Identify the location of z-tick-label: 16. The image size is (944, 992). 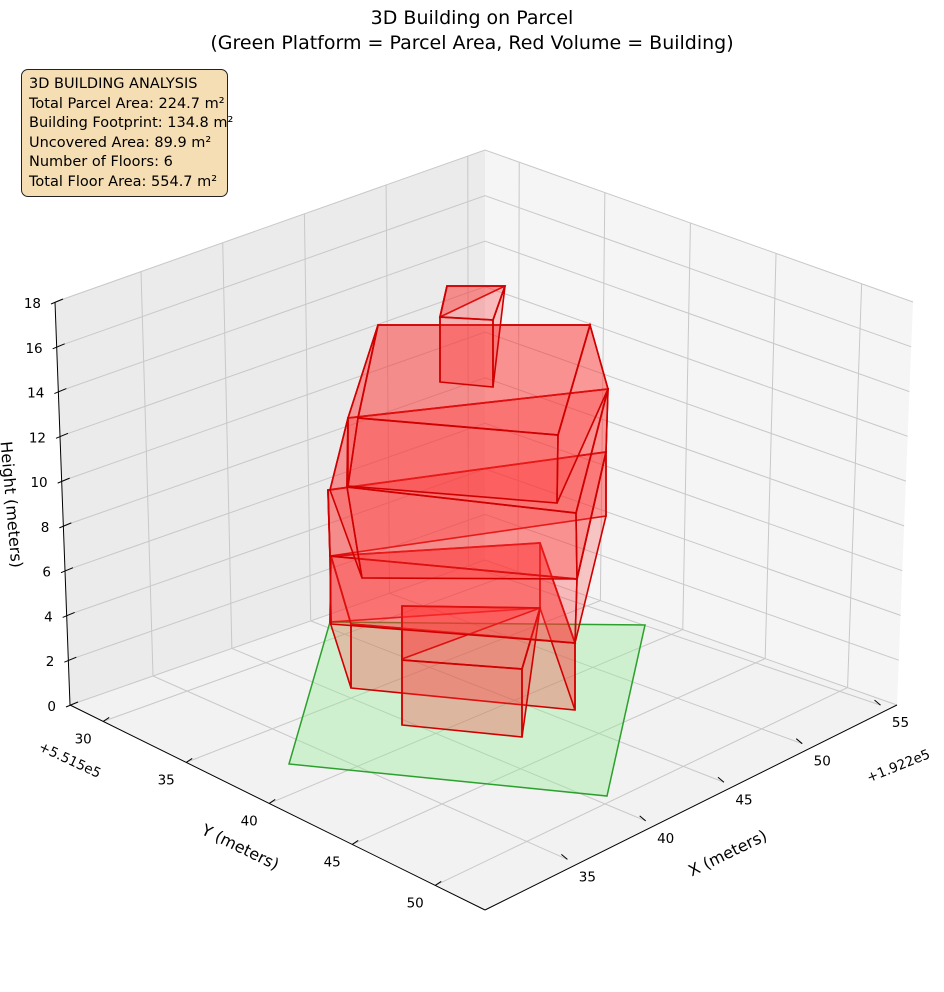
(33, 349).